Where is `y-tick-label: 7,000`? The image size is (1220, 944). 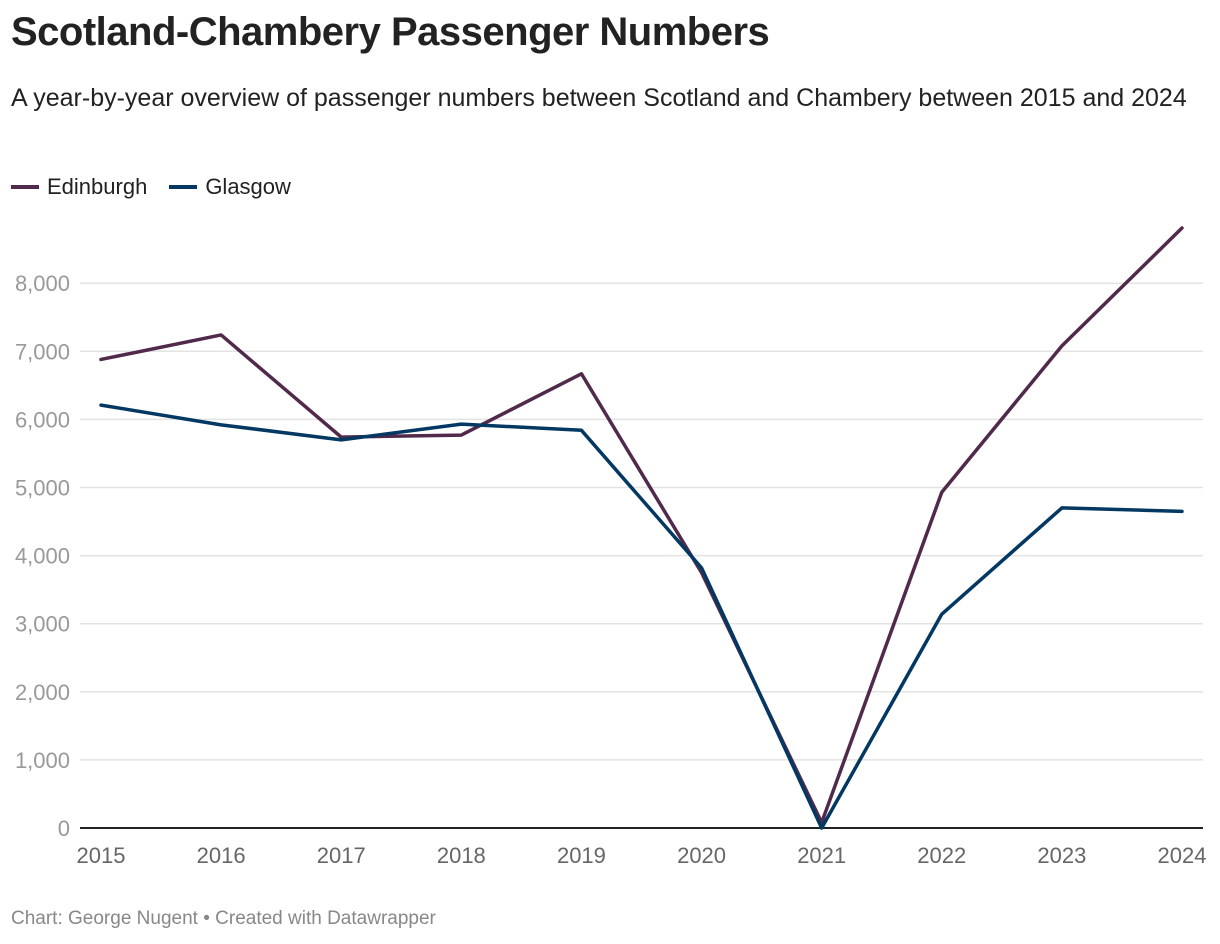
y-tick-label: 7,000 is located at coordinates (42, 351).